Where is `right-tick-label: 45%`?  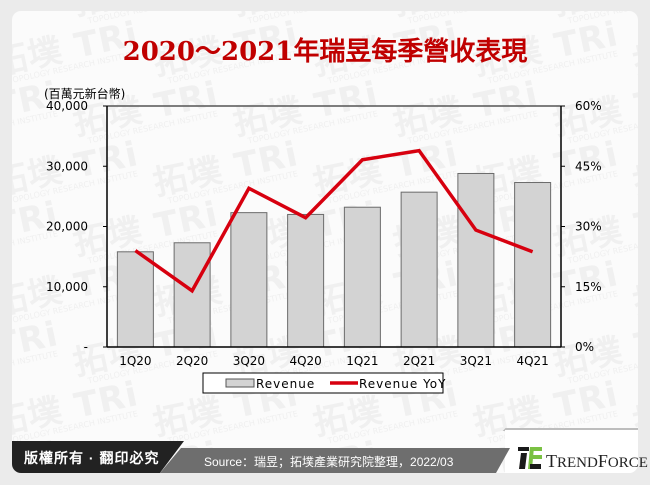
right-tick-label: 45% is located at coordinates (588, 166).